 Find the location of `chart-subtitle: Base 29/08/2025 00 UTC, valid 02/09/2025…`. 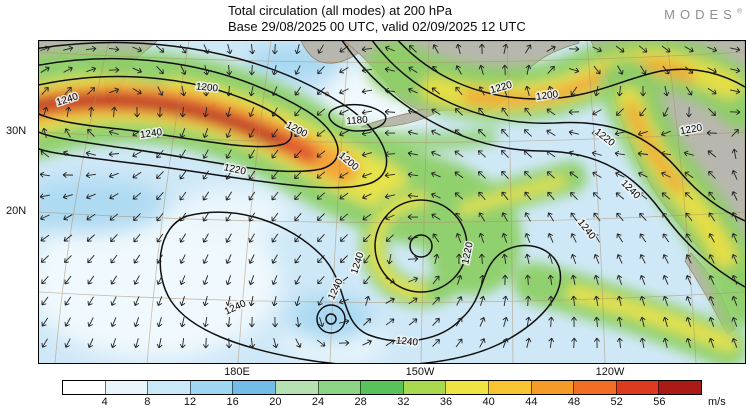

chart-subtitle: Base 29/08/2025 00 UTC, valid 02/09/2025… is located at coordinates (377, 26).